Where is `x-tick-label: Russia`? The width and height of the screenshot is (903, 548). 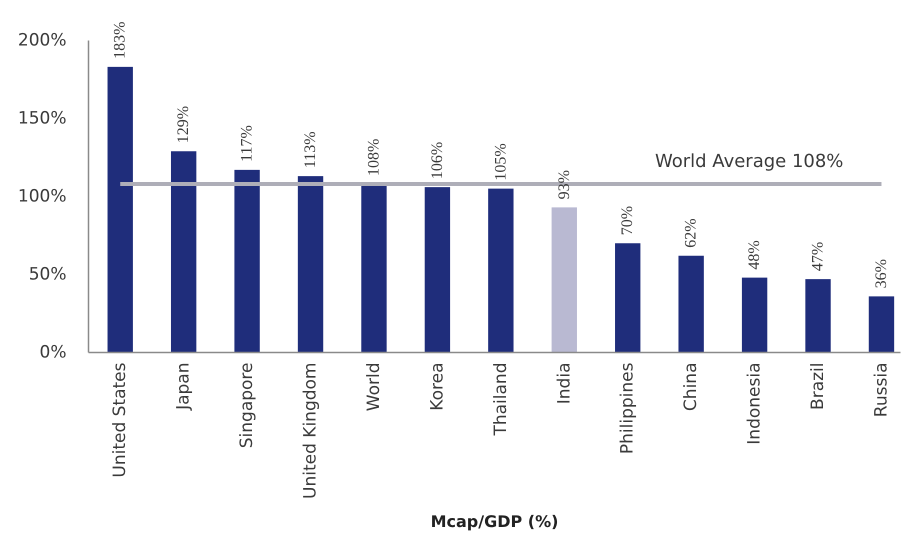 x-tick-label: Russia is located at coordinates (881, 390).